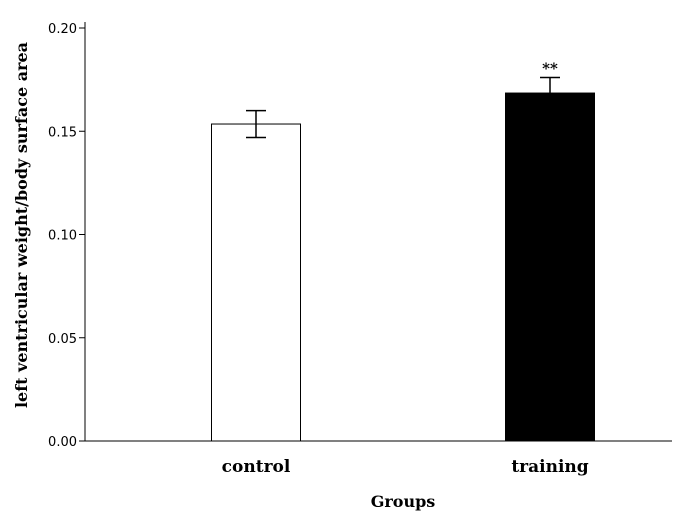  What do you see at coordinates (62, 132) in the screenshot?
I see `y-tick-label: 0.15` at bounding box center [62, 132].